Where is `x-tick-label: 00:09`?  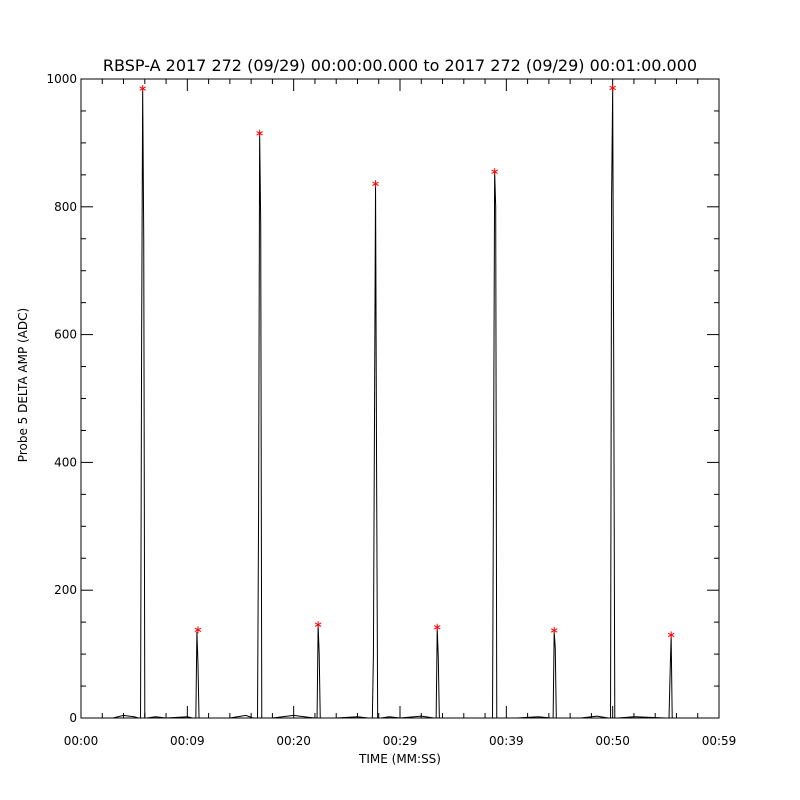
x-tick-label: 00:09 is located at coordinates (187, 741).